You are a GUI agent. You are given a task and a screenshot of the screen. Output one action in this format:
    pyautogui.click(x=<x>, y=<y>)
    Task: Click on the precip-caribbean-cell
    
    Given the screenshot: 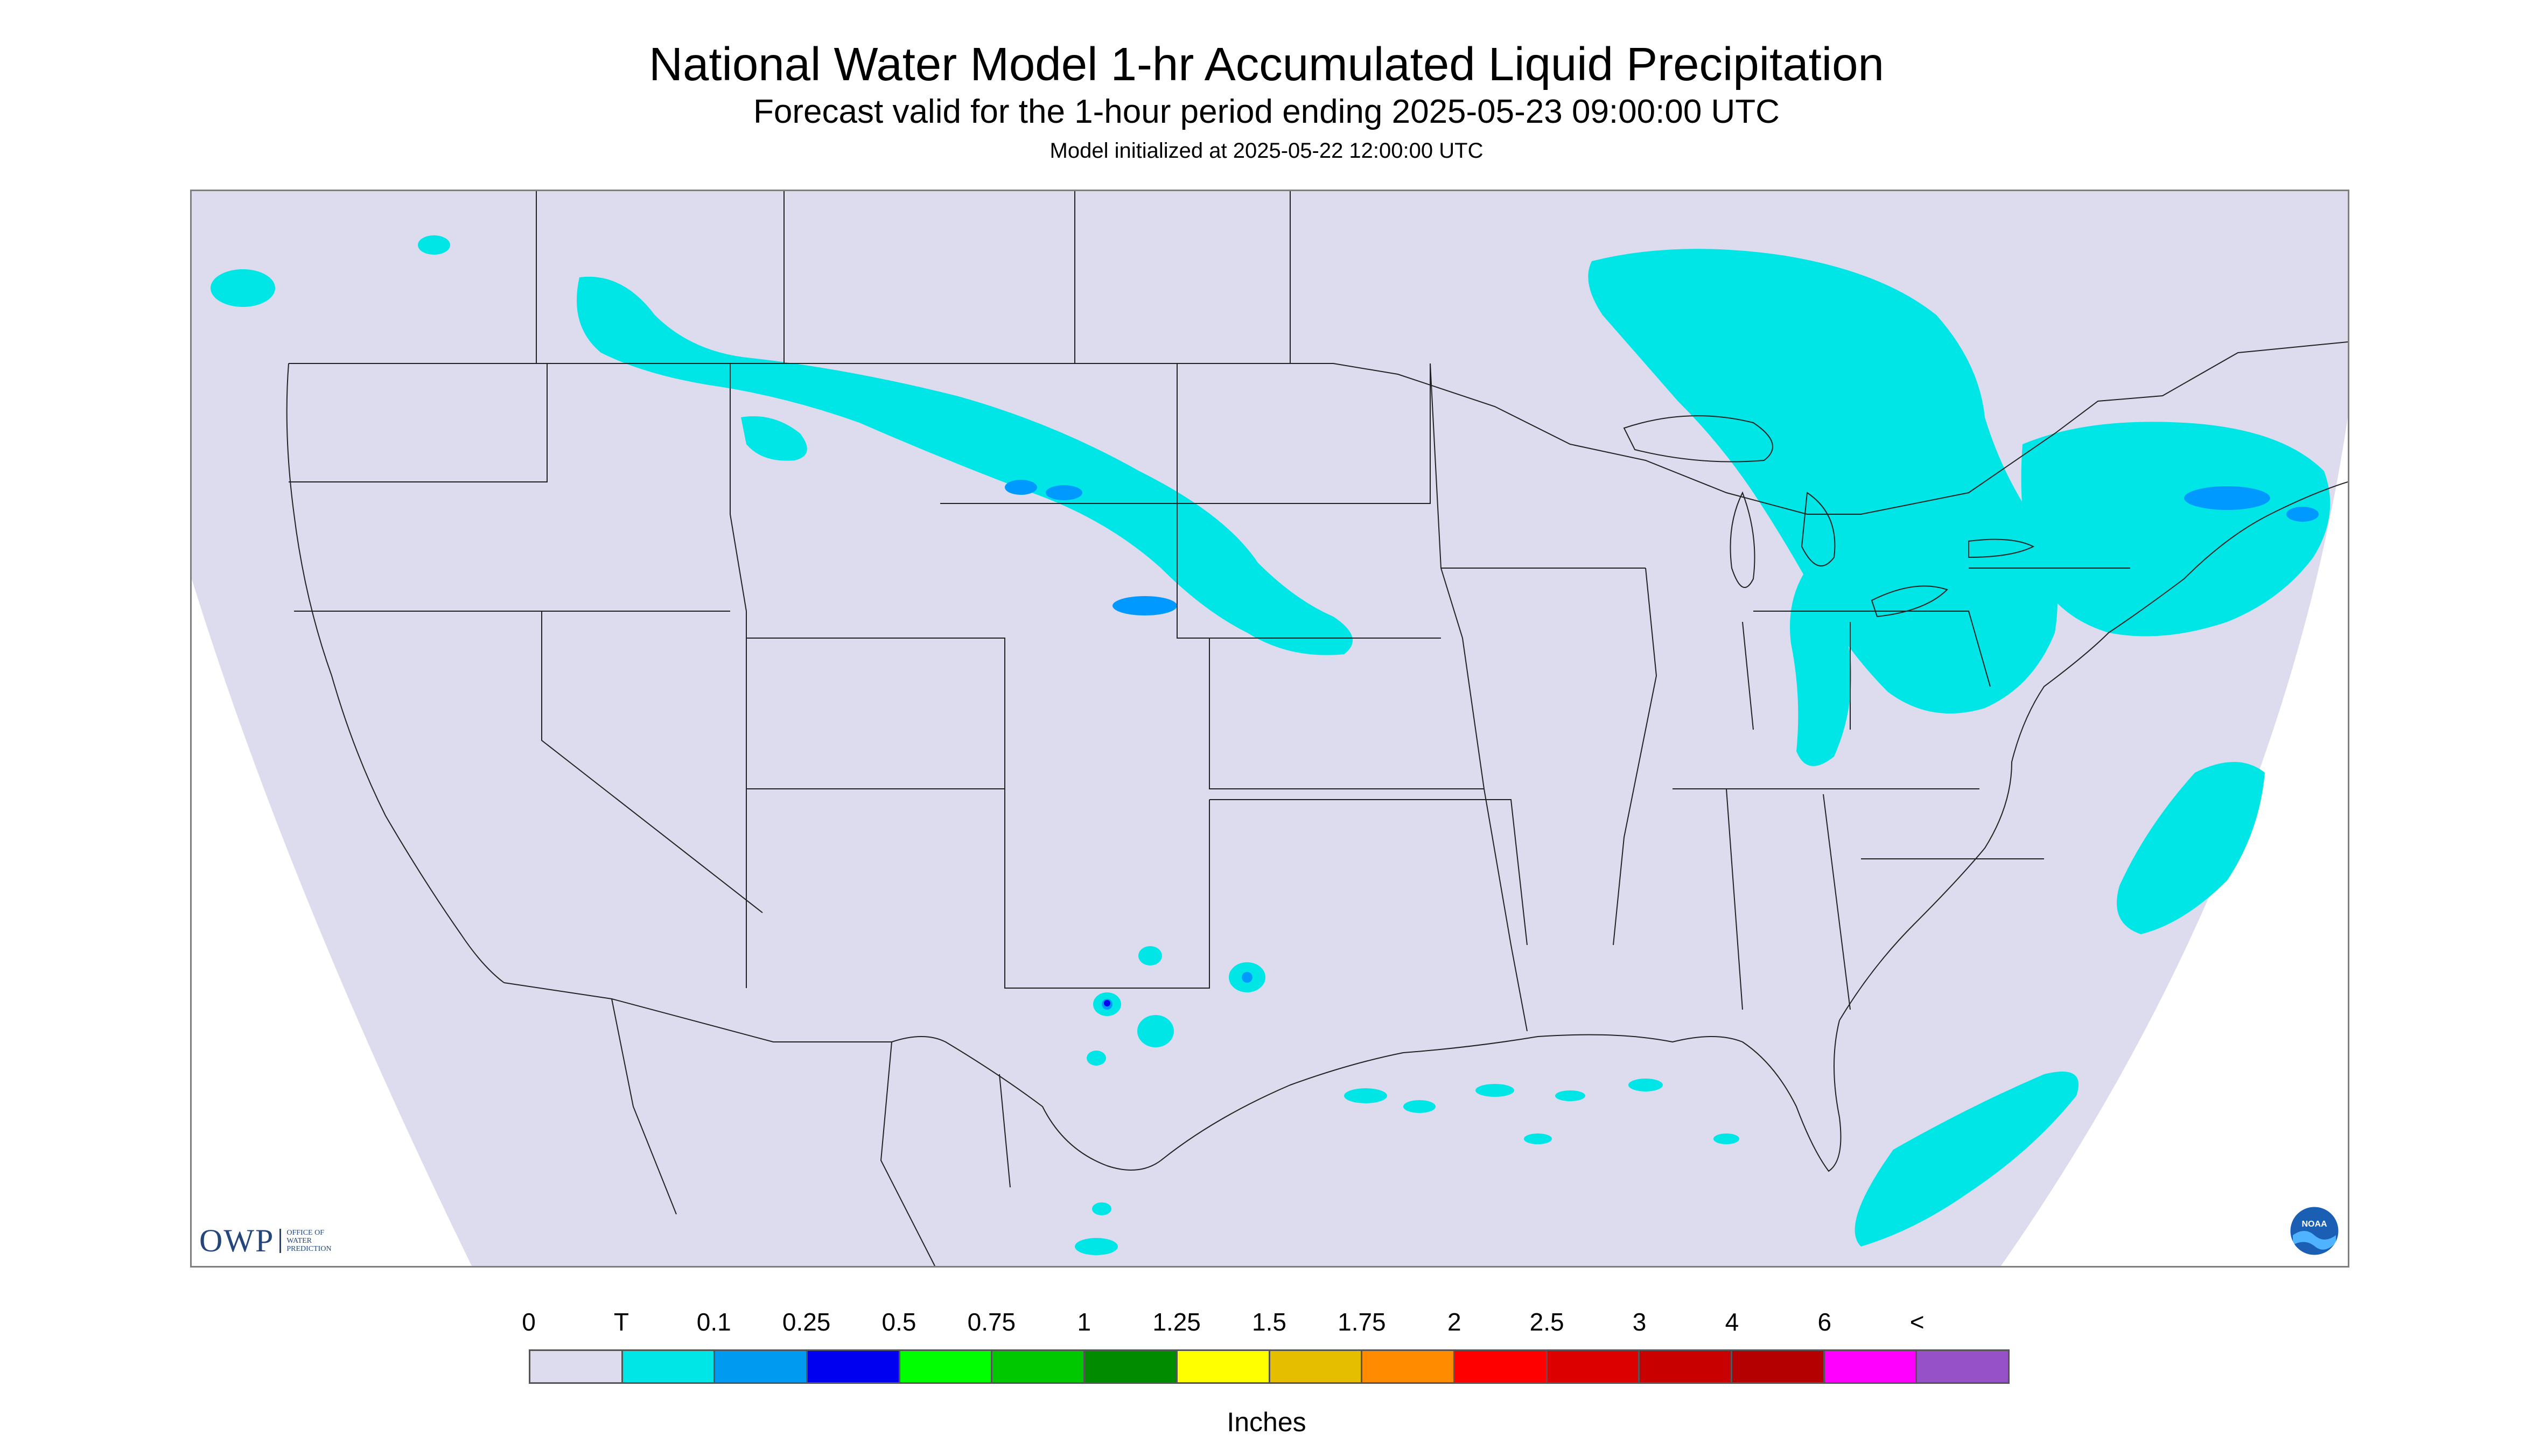 What is the action you would take?
    pyautogui.click(x=1096, y=1246)
    